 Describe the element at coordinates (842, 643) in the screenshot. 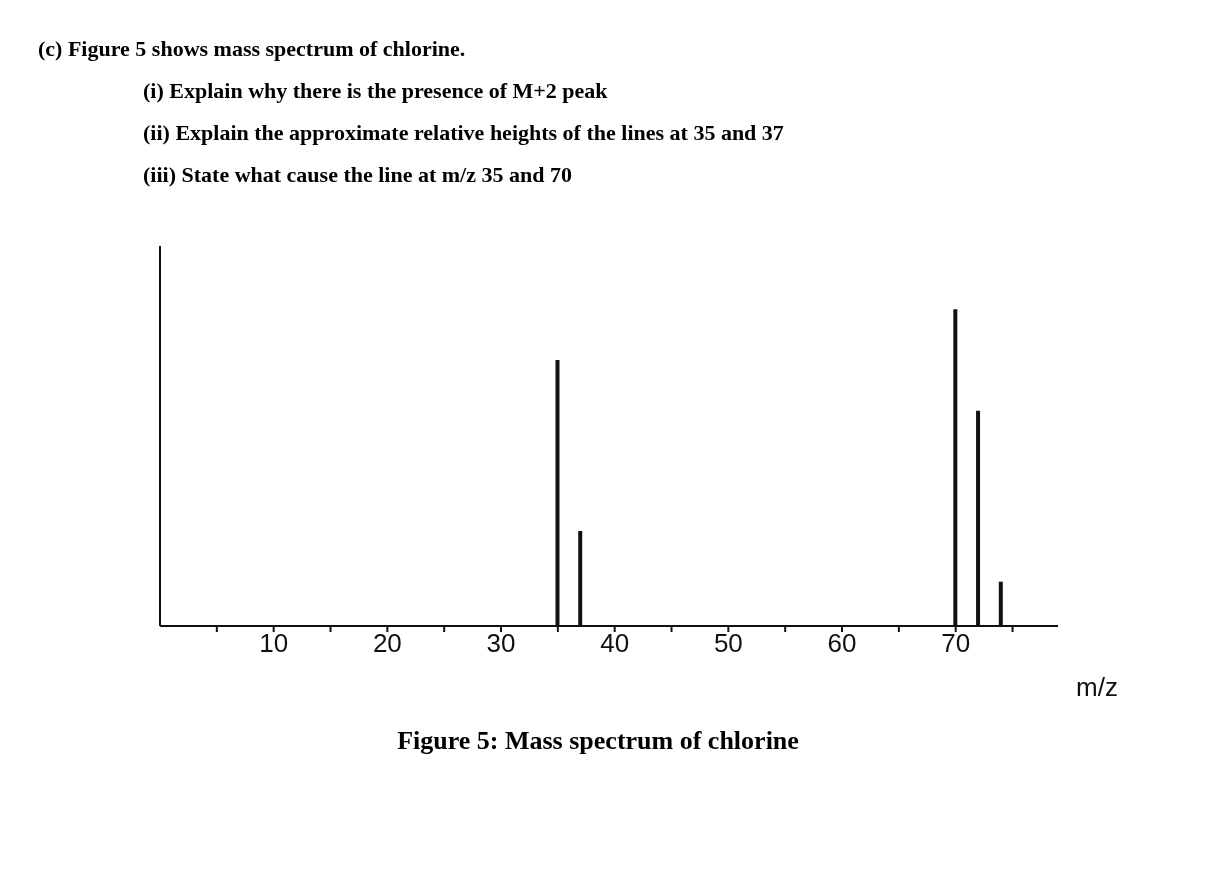

I see `x-tick-label: 60` at that location.